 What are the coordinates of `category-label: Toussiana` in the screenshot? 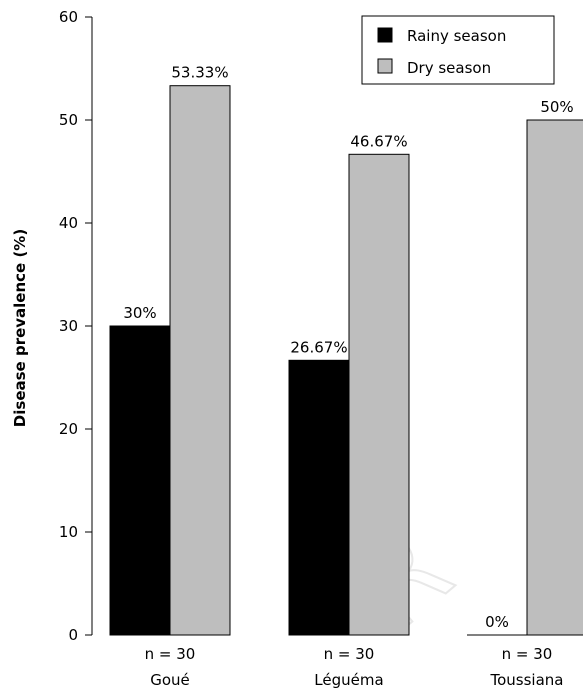 It's located at (527, 680).